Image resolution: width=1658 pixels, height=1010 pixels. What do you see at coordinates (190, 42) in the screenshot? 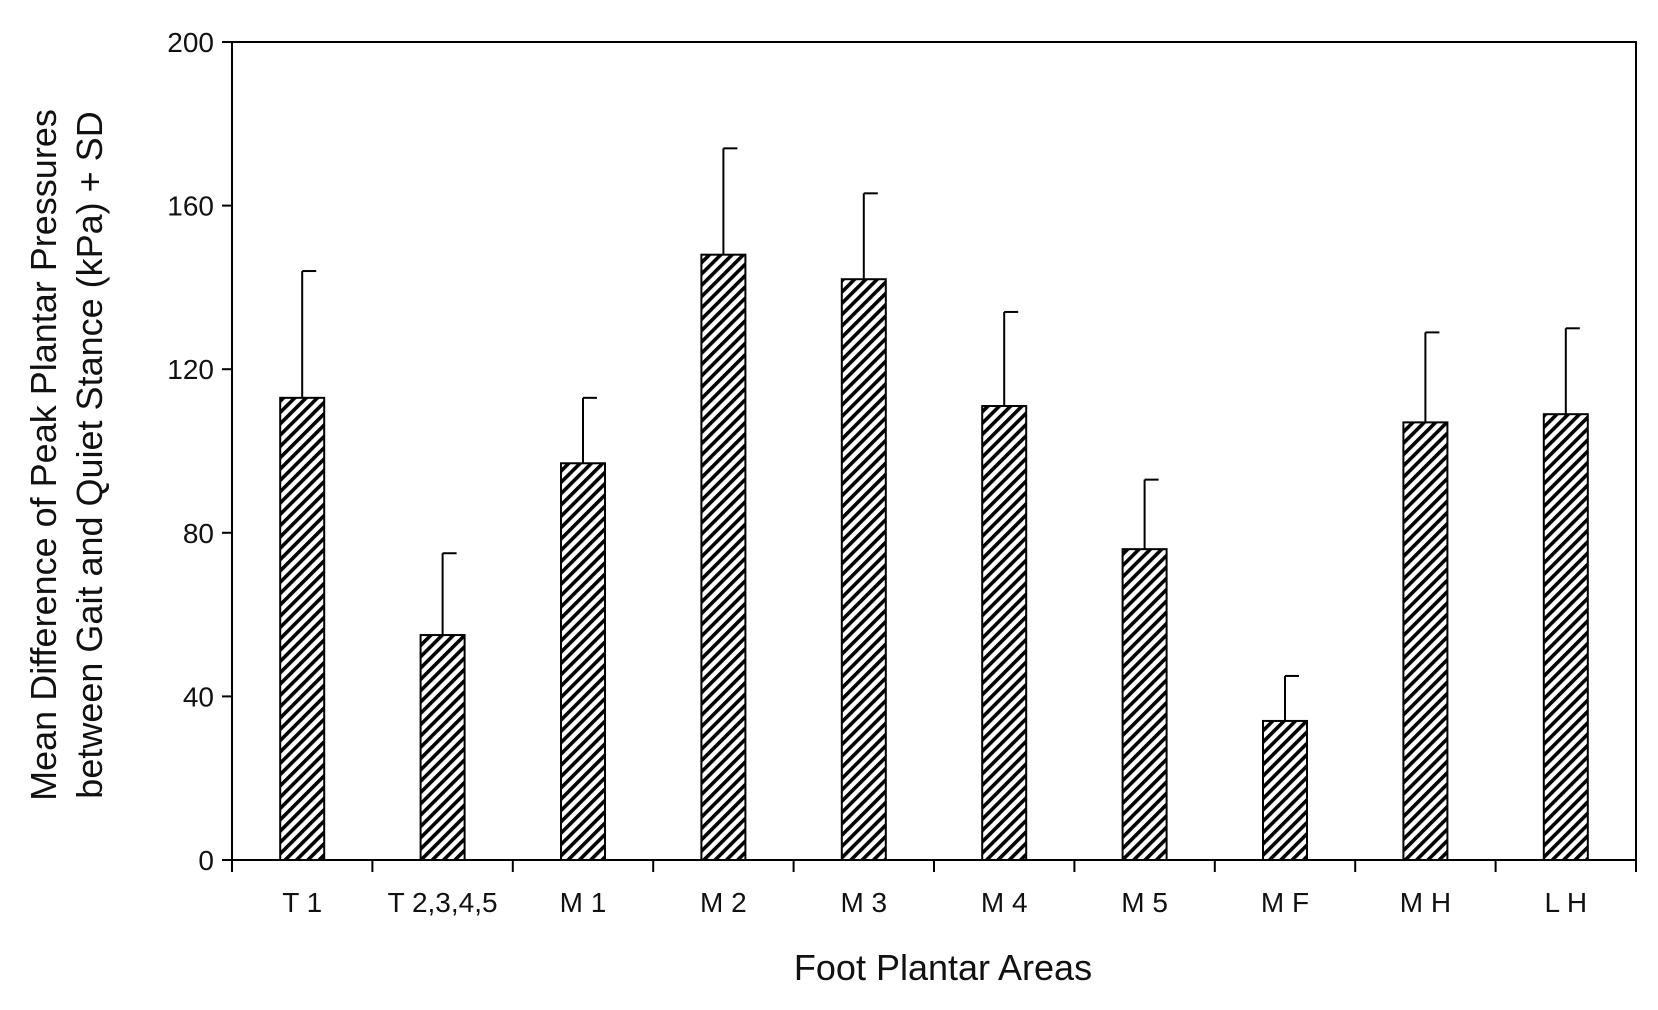
I see `y-tick-label: 200` at bounding box center [190, 42].